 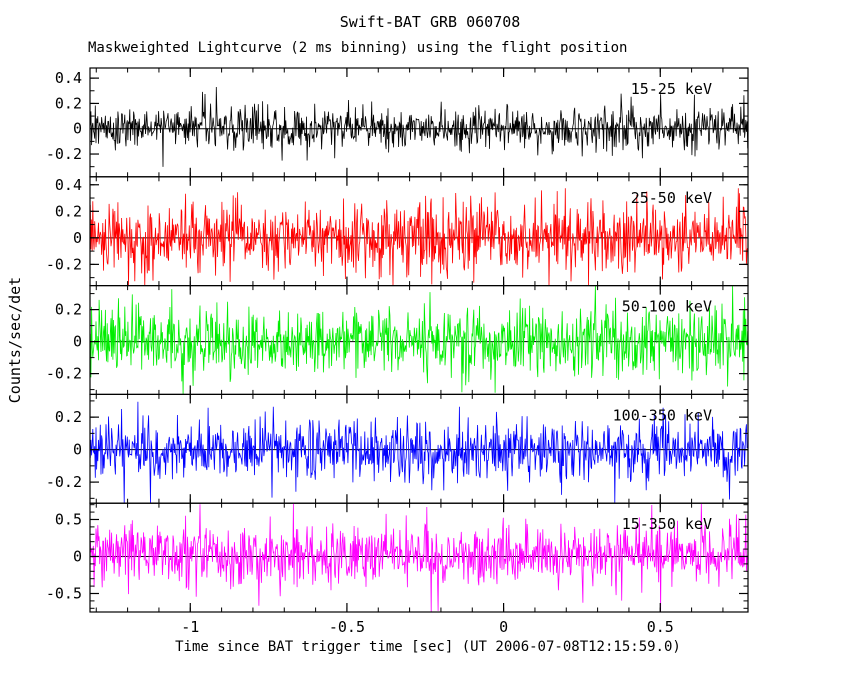 What do you see at coordinates (660, 627) in the screenshot?
I see `x-tick-label: 0.5` at bounding box center [660, 627].